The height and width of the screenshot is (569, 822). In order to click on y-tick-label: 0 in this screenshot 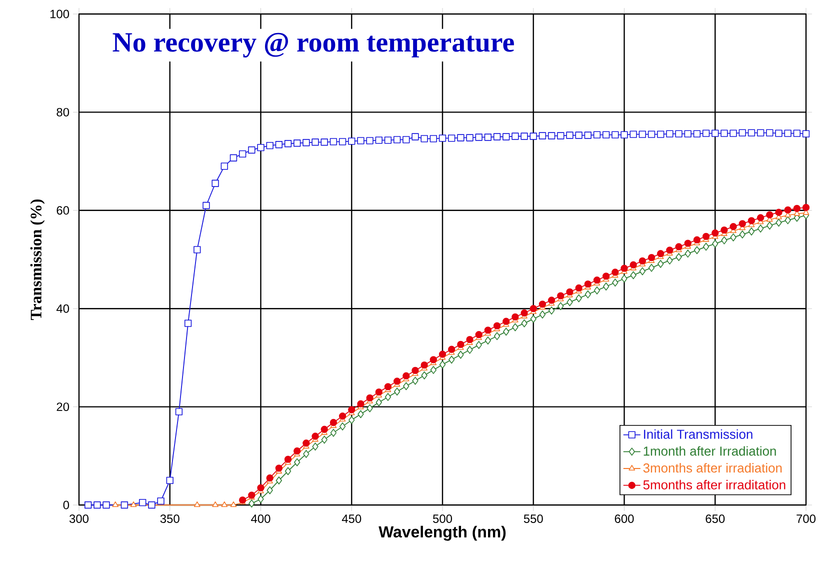, I will do `click(66, 505)`.